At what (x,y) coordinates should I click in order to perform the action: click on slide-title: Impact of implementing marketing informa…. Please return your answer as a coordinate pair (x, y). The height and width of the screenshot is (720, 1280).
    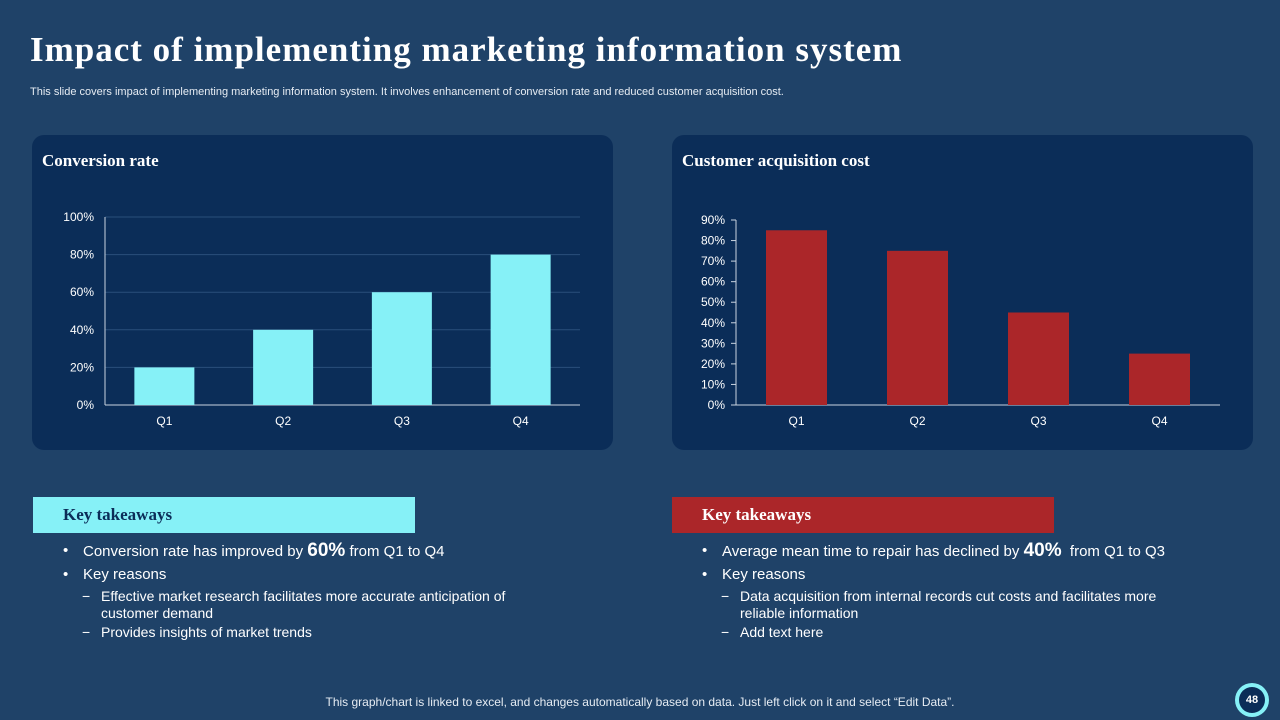
    Looking at the image, I should click on (466, 49).